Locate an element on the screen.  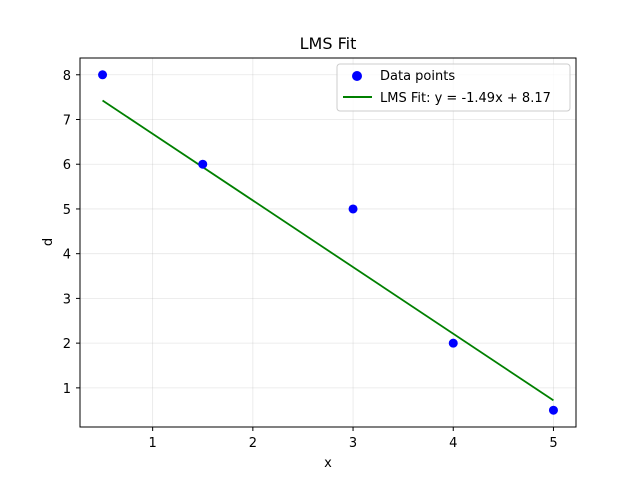
legend-box is located at coordinates (453, 87).